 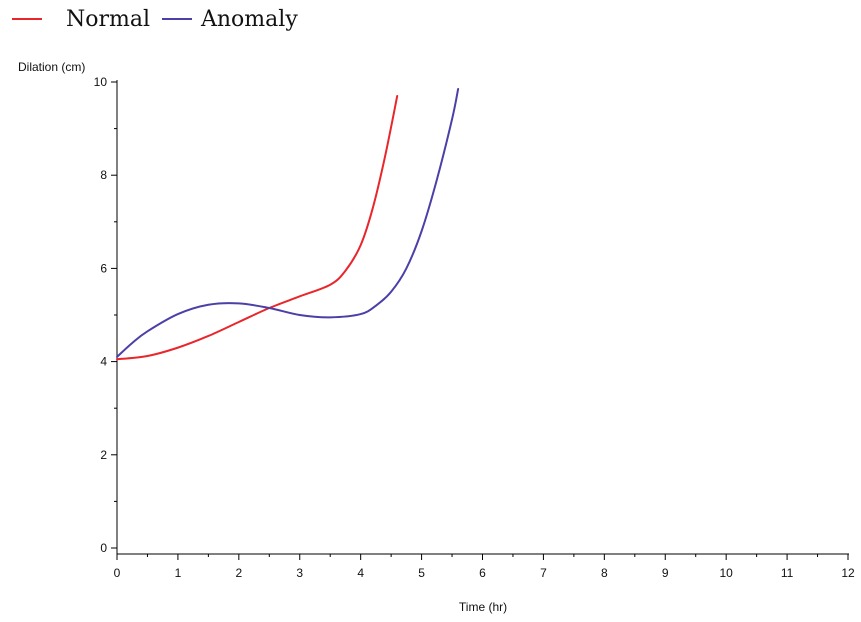 I want to click on x-tick-label: 9, so click(x=665, y=573).